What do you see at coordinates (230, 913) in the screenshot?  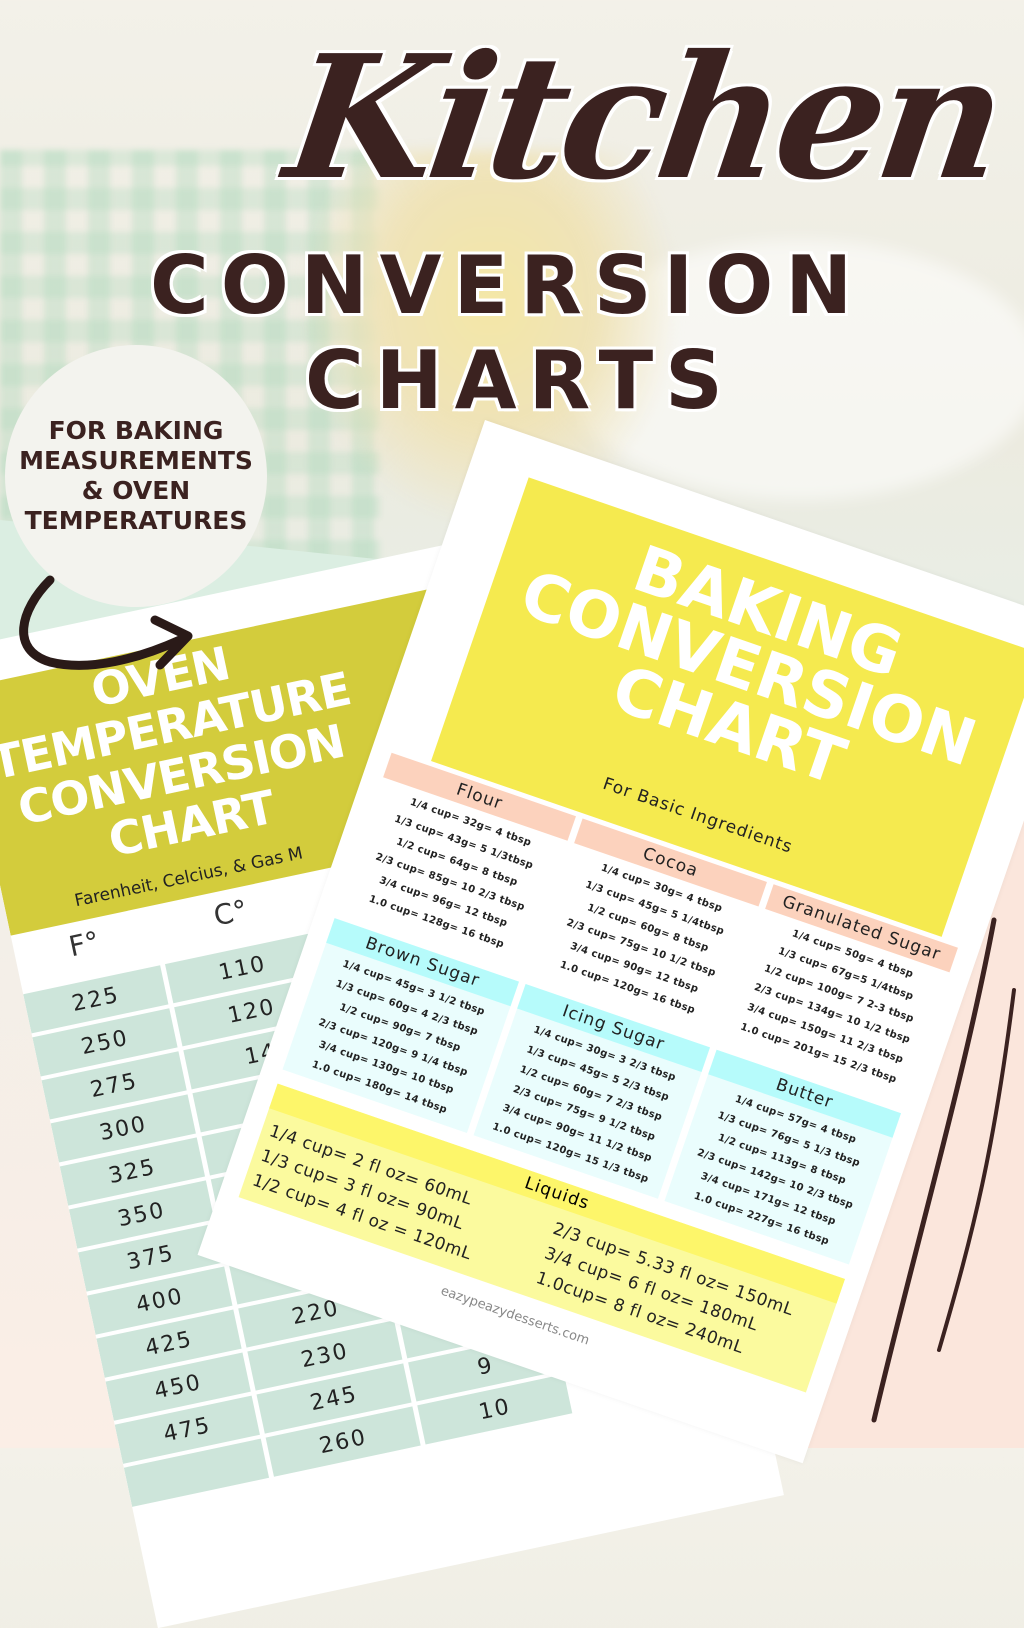 I see `column-header-celsius: C°` at bounding box center [230, 913].